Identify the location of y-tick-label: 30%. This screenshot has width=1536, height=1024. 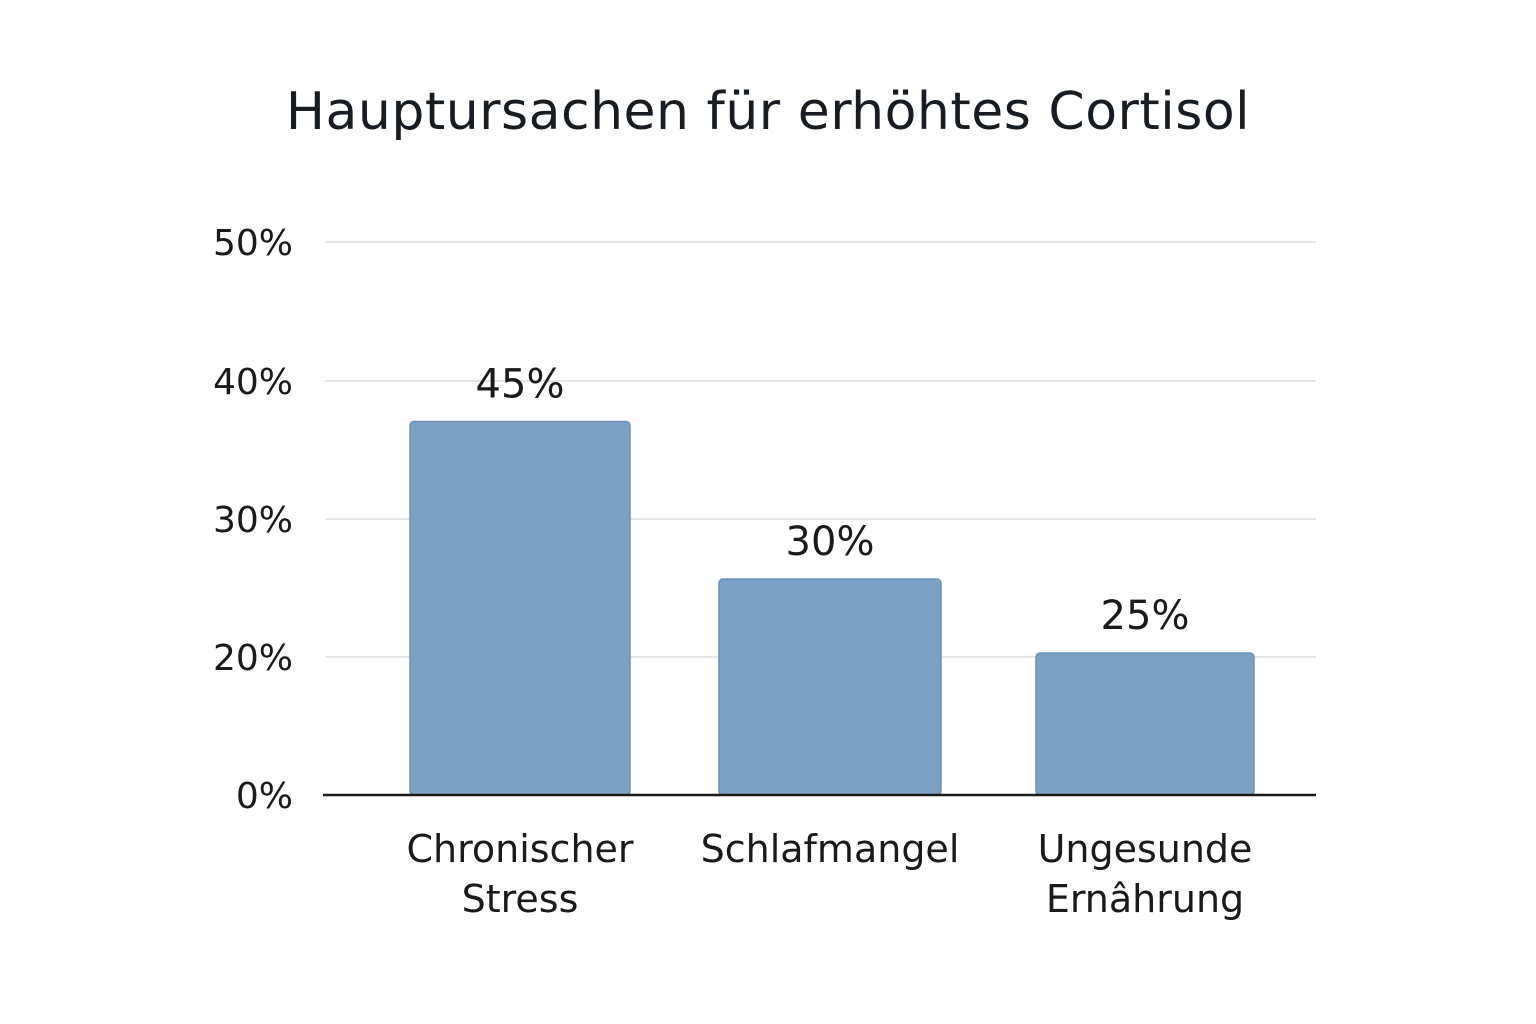
(253, 520).